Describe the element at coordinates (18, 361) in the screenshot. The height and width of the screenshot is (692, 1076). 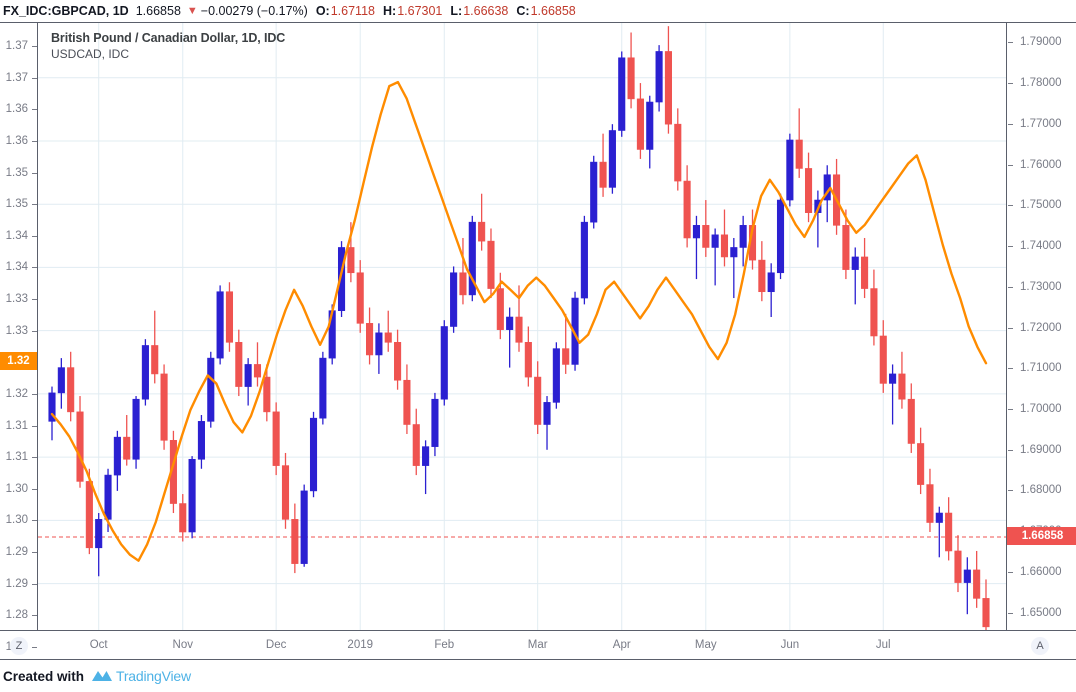
I see `left-axis-price-badge: 1.32` at that location.